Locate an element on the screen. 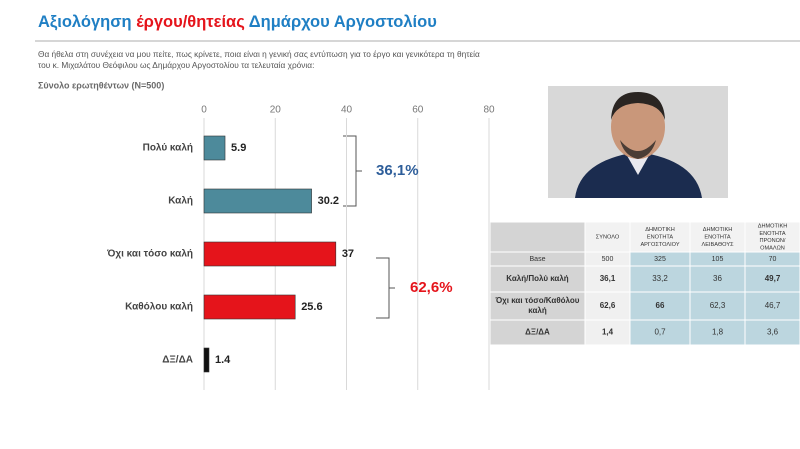 The image size is (800, 449). brackets is located at coordinates (369, 227).